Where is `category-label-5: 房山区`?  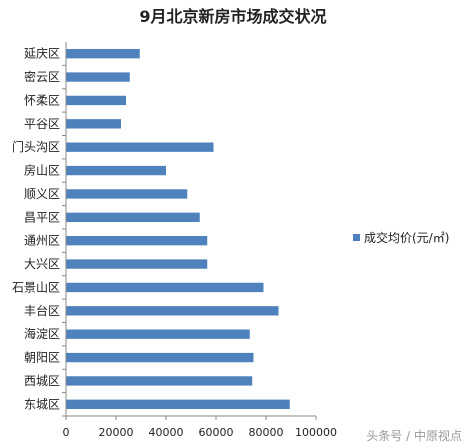
category-label-5: 房山区 is located at coordinates (42, 170).